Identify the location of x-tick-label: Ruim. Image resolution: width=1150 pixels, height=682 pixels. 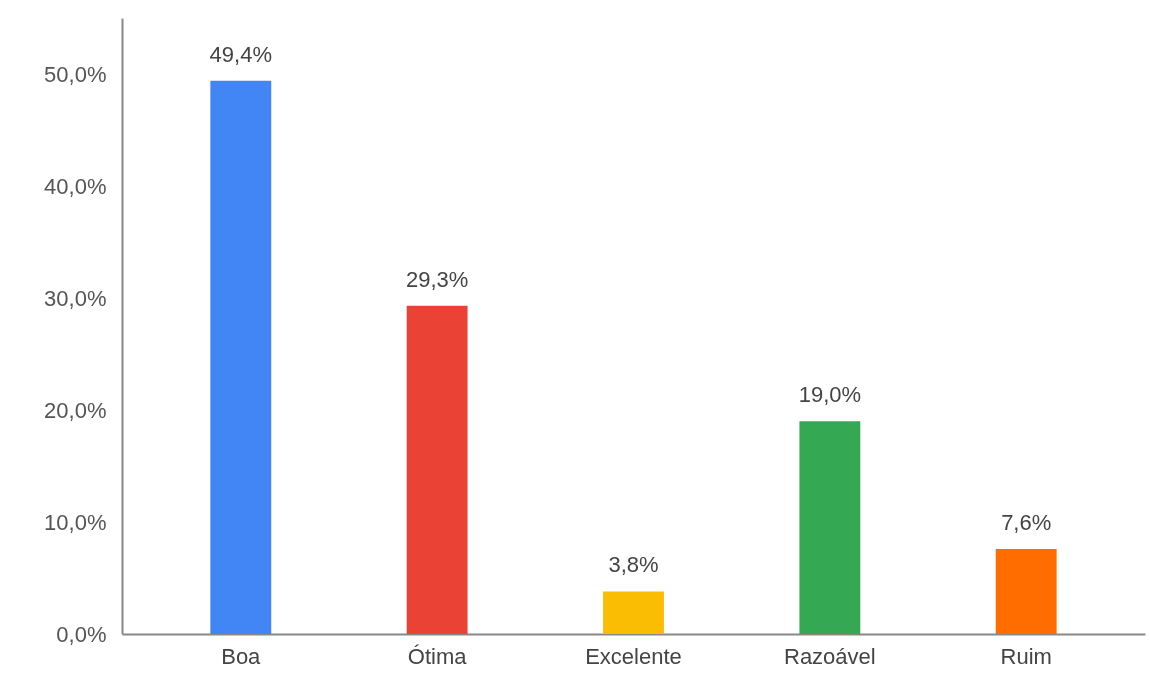
(1026, 656).